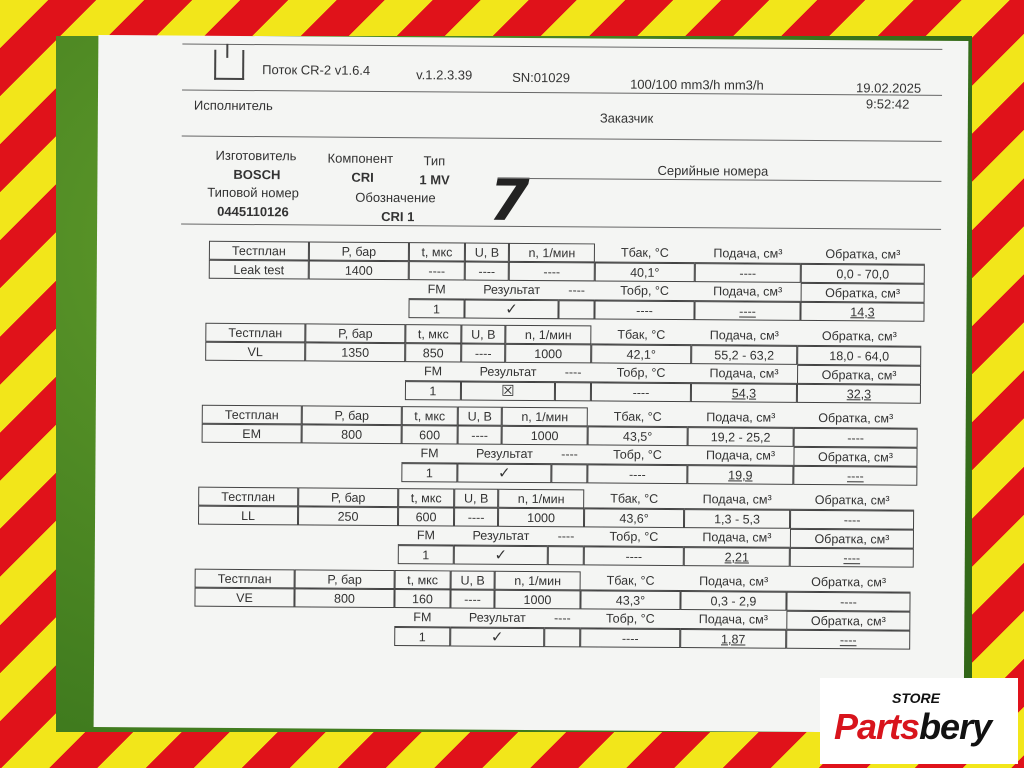 Image resolution: width=1024 pixels, height=768 pixels. I want to click on value-t: 600, so click(429, 435).